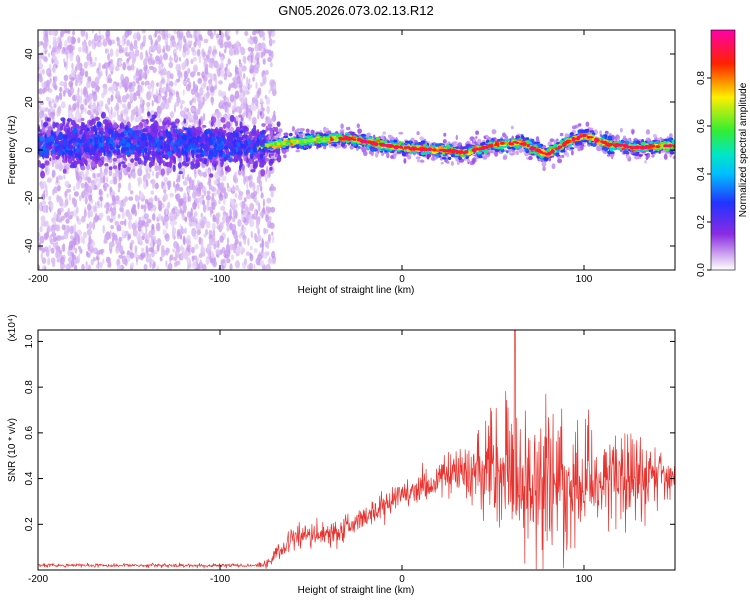 The image size is (750, 600). Describe the element at coordinates (355, 10) in the screenshot. I see `figure-title: GN05.2026.073.02.13.R12` at that location.